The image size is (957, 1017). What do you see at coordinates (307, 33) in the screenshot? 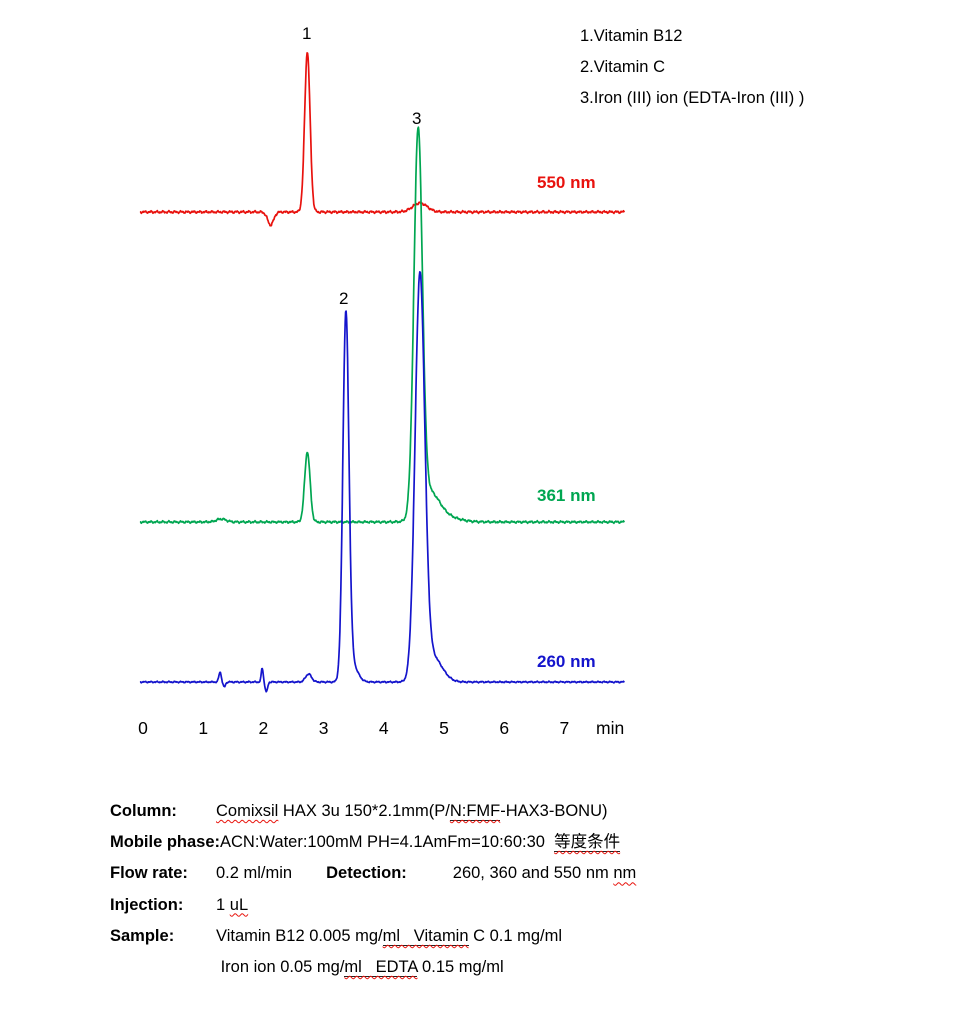
I see `peak-number-1: 1` at bounding box center [307, 33].